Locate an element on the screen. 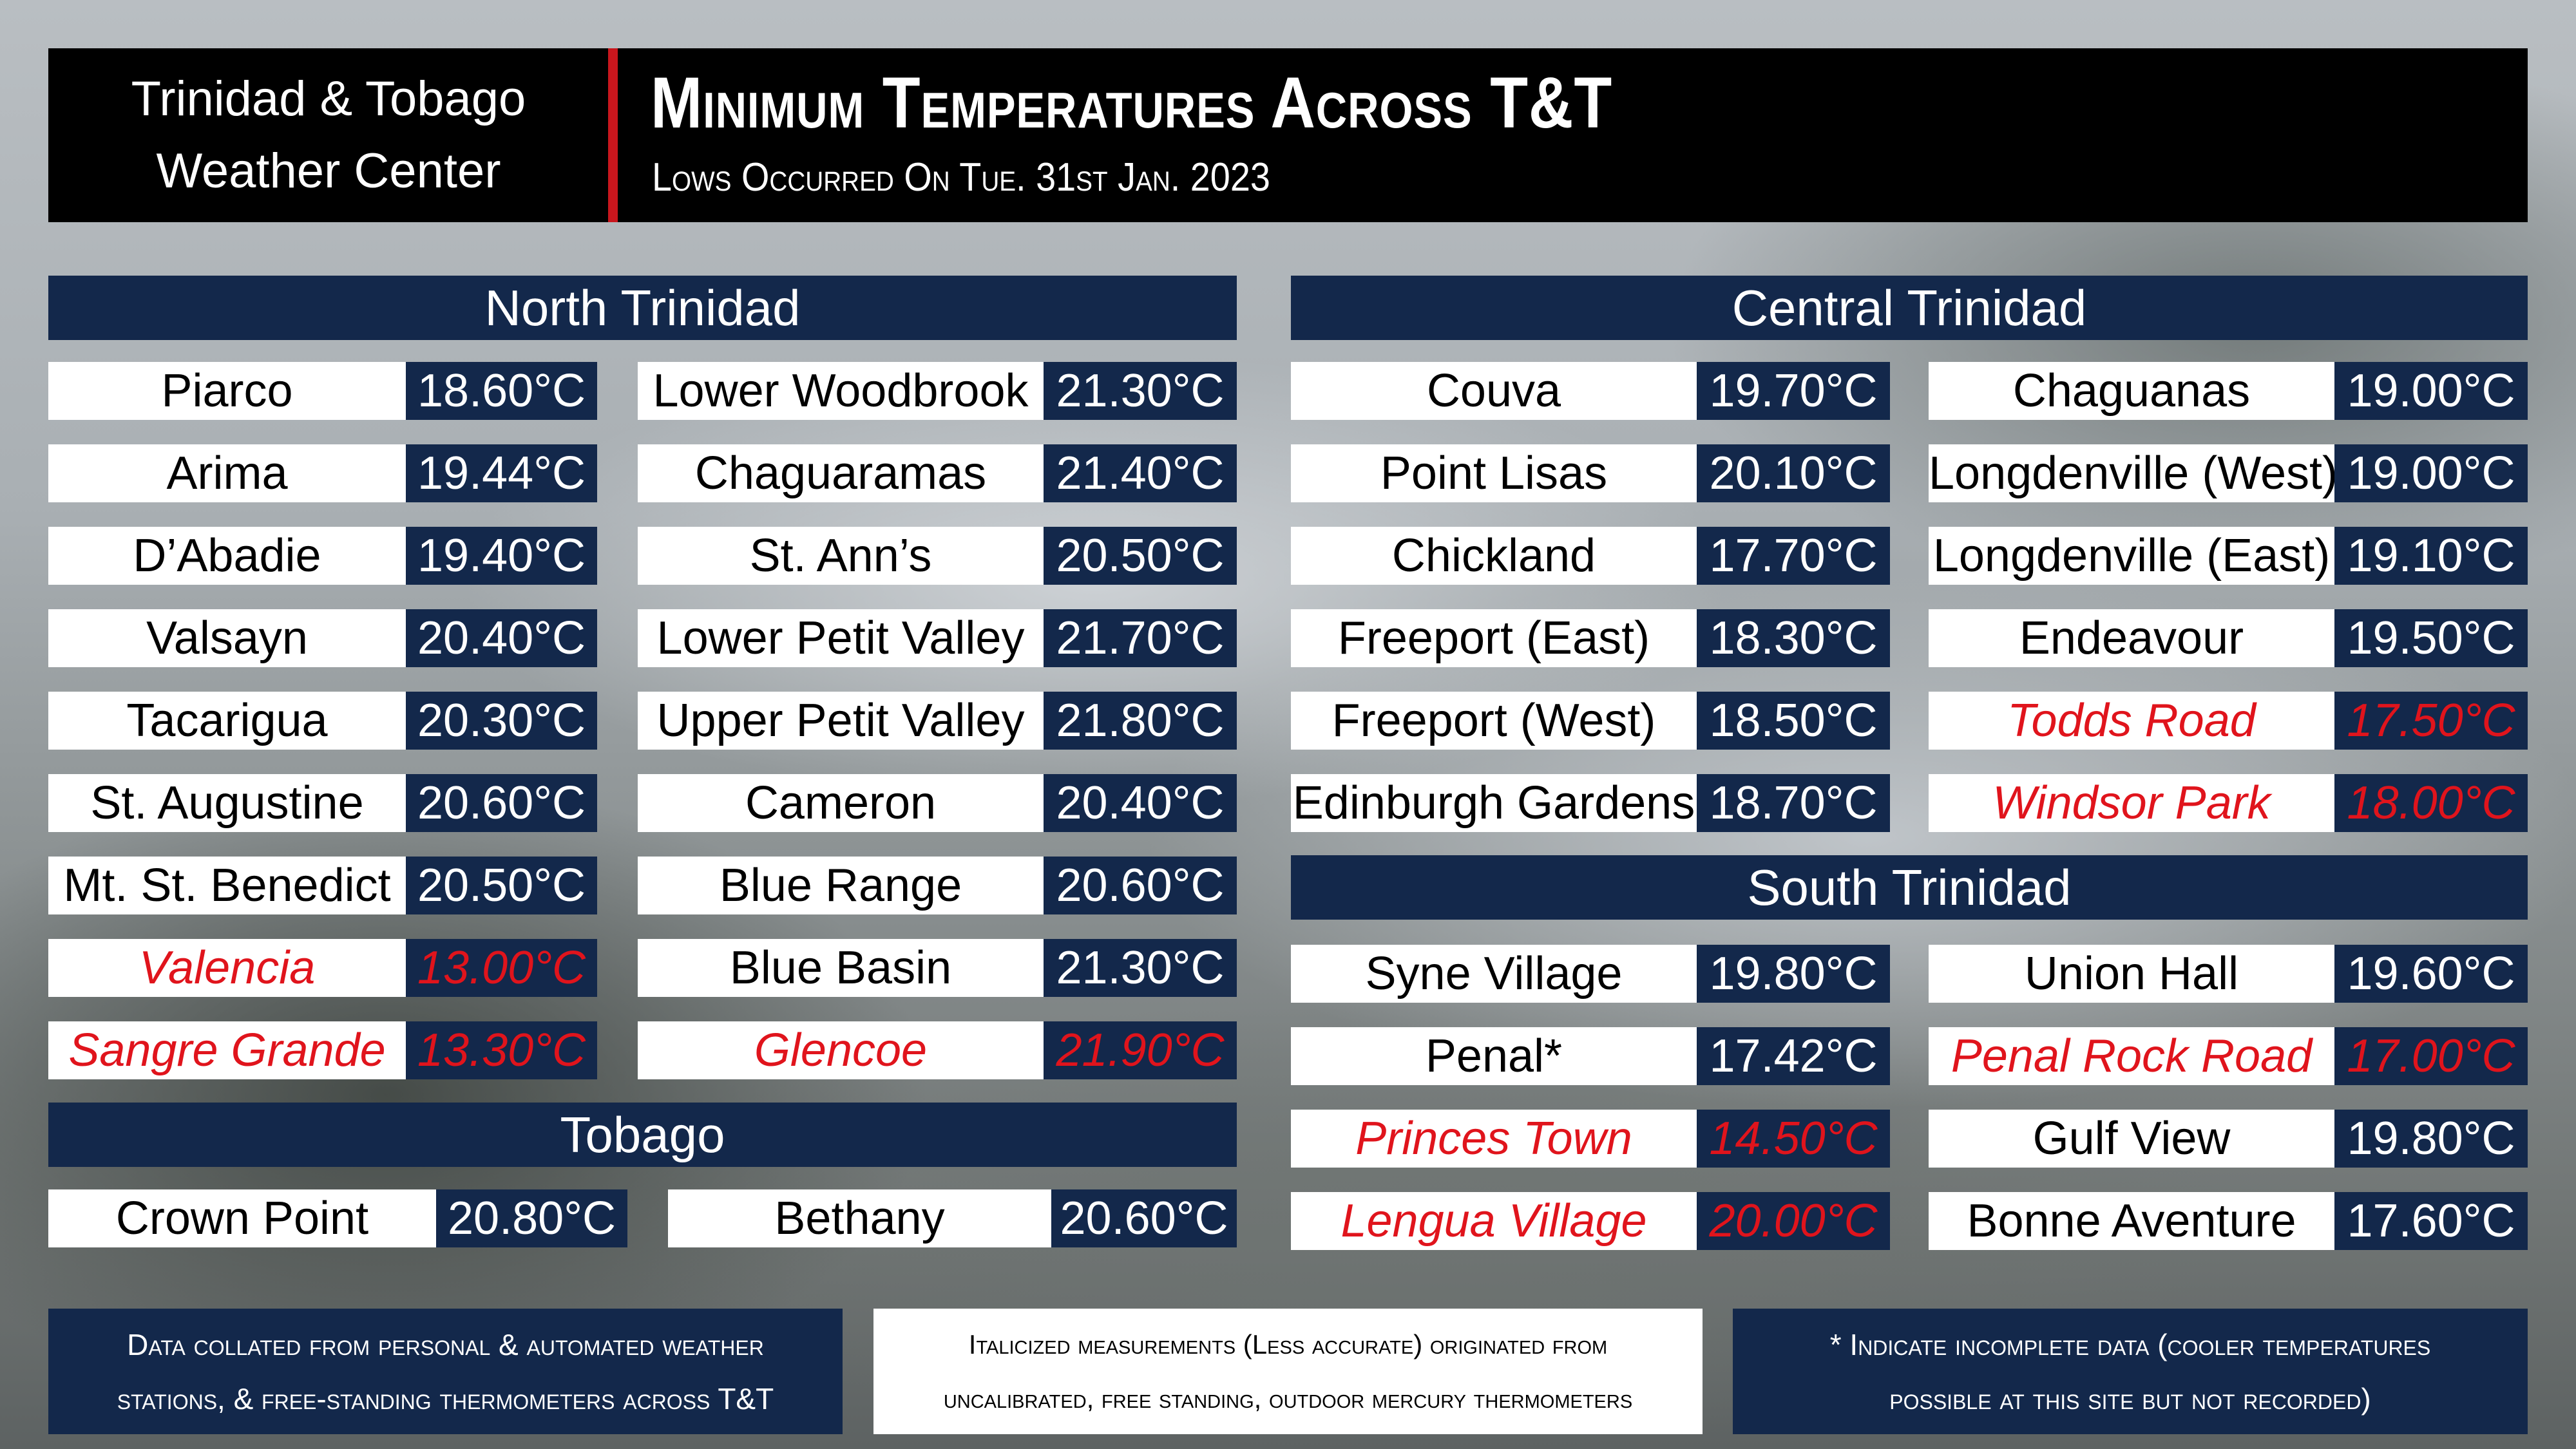 The height and width of the screenshot is (1449, 2576). station-temperature: 19.00°C is located at coordinates (2431, 473).